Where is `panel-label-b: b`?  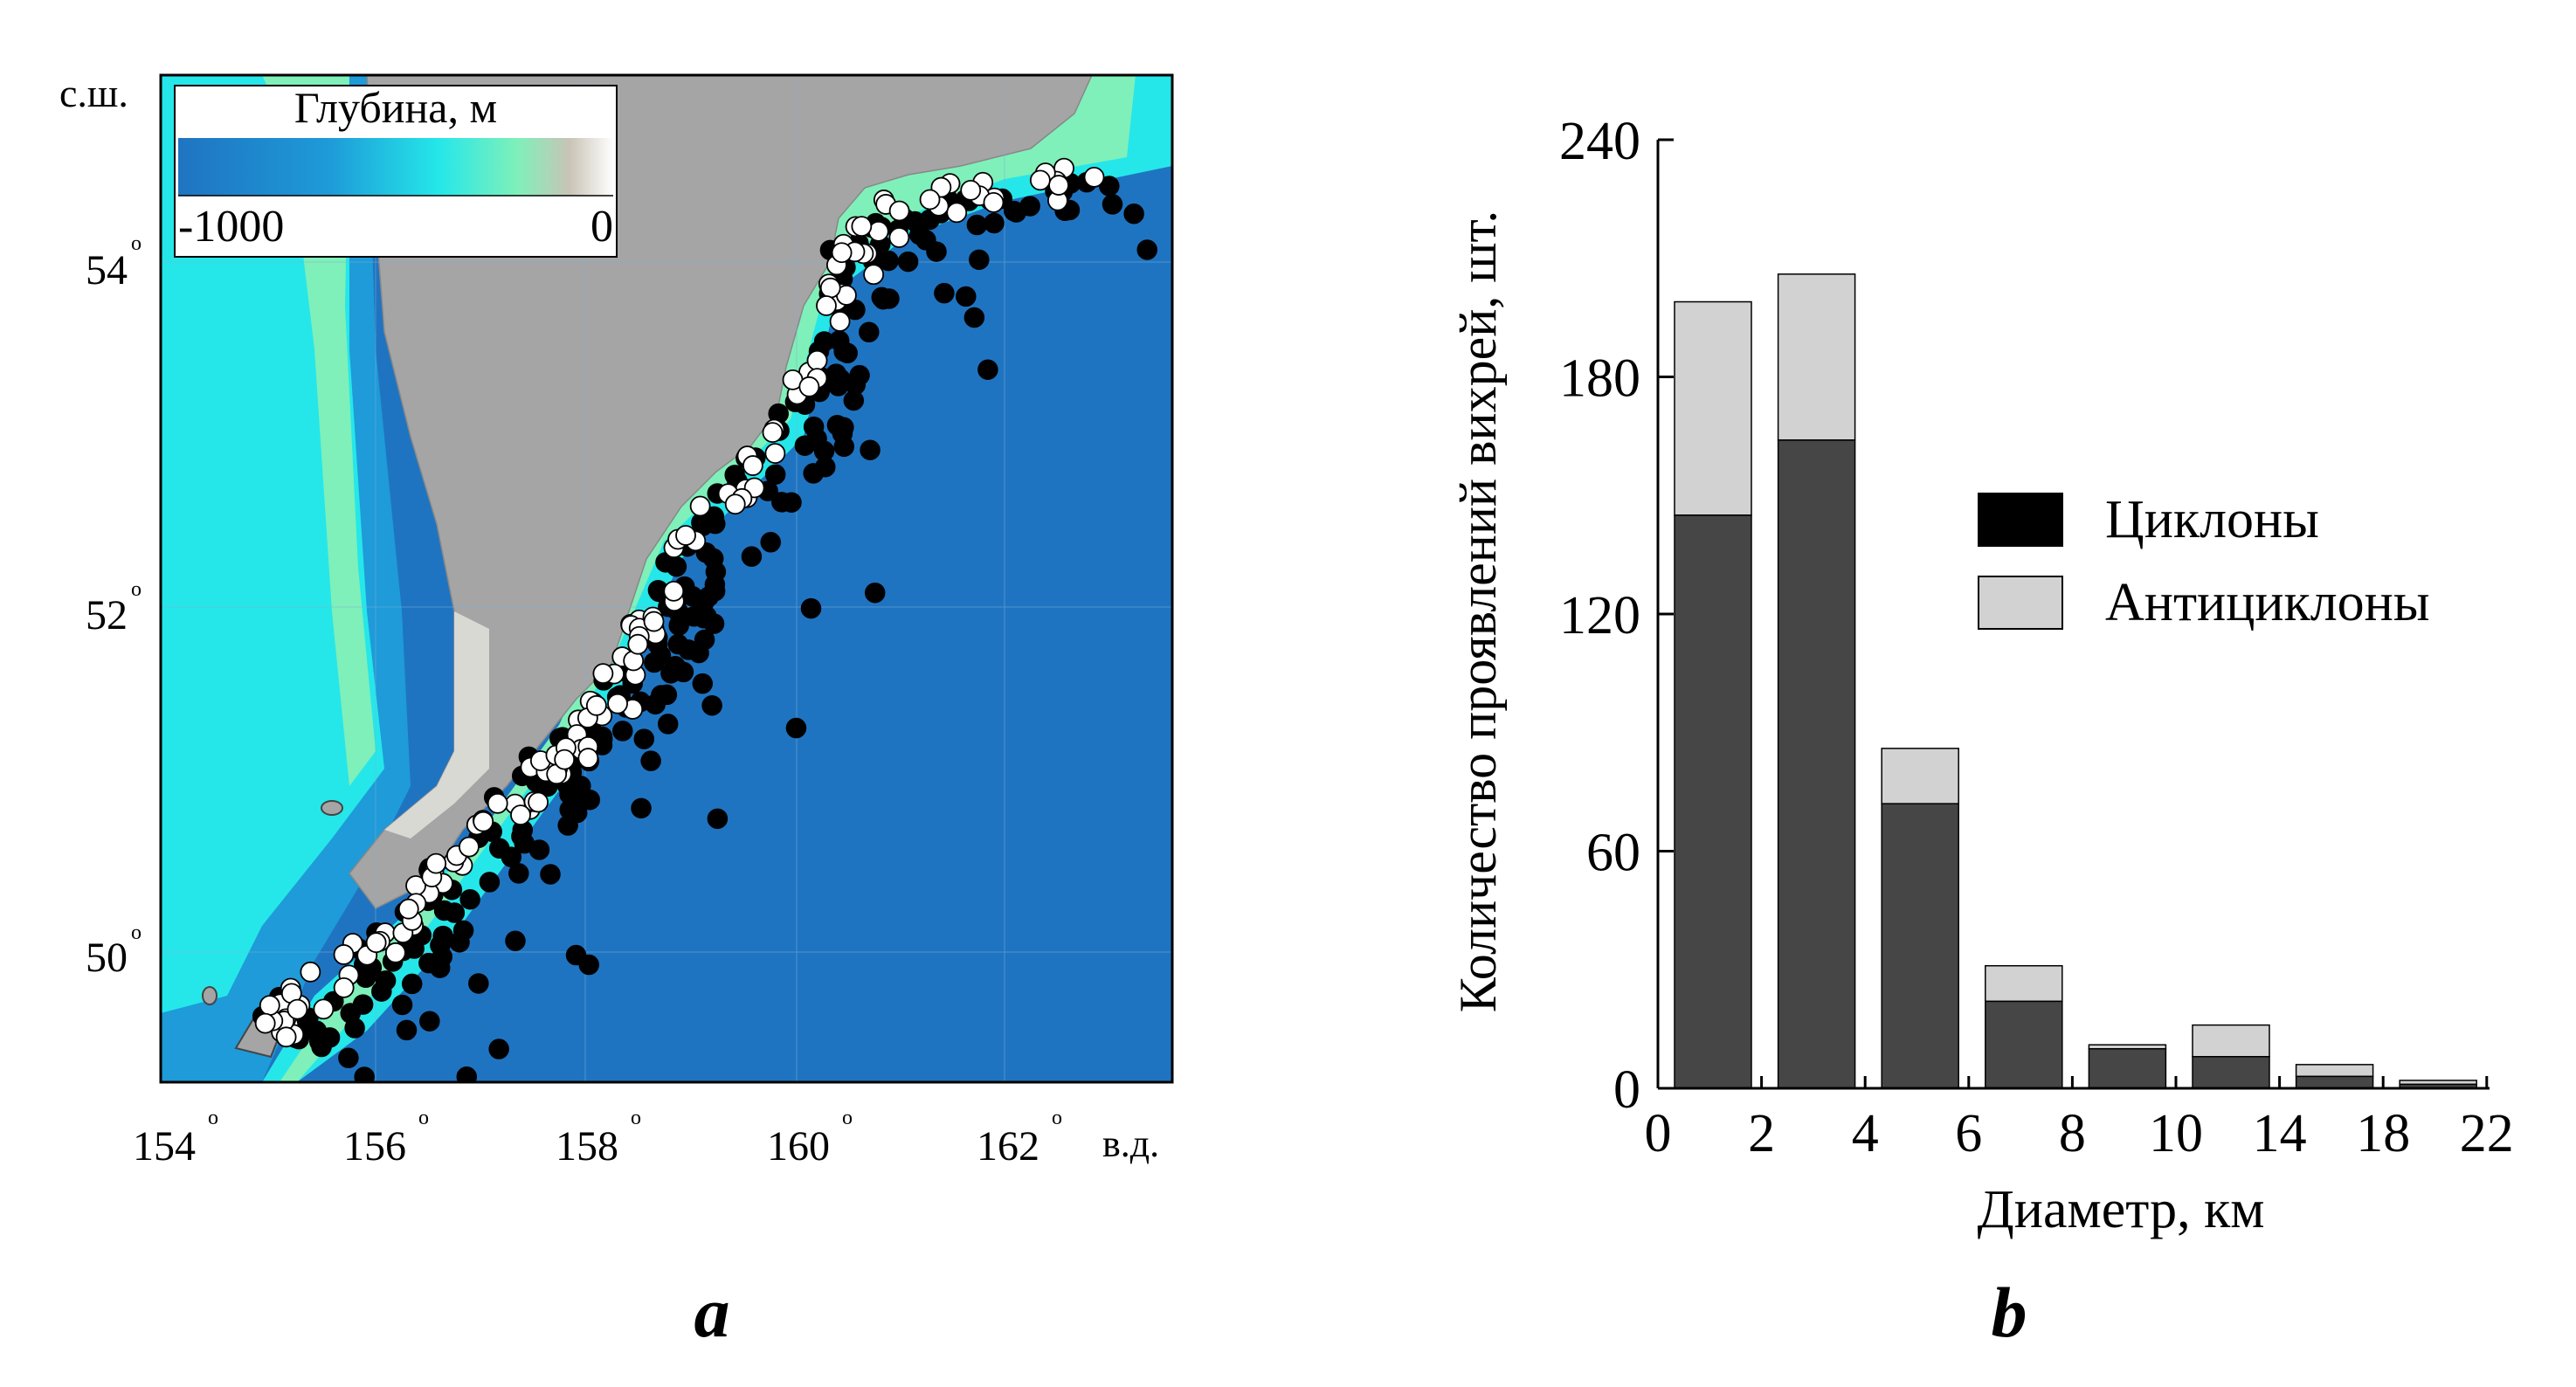 panel-label-b: b is located at coordinates (2009, 1312).